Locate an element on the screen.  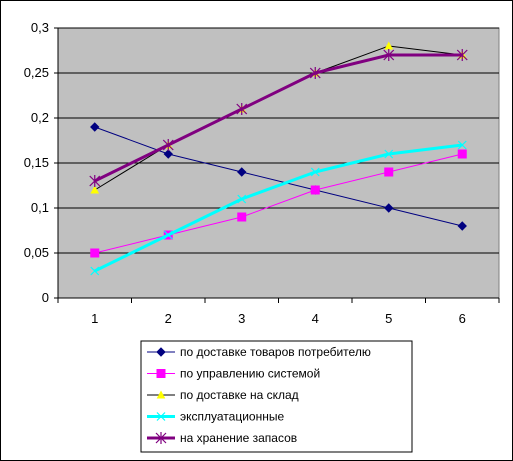
legend-item: по доставке на склад is located at coordinates (223, 395).